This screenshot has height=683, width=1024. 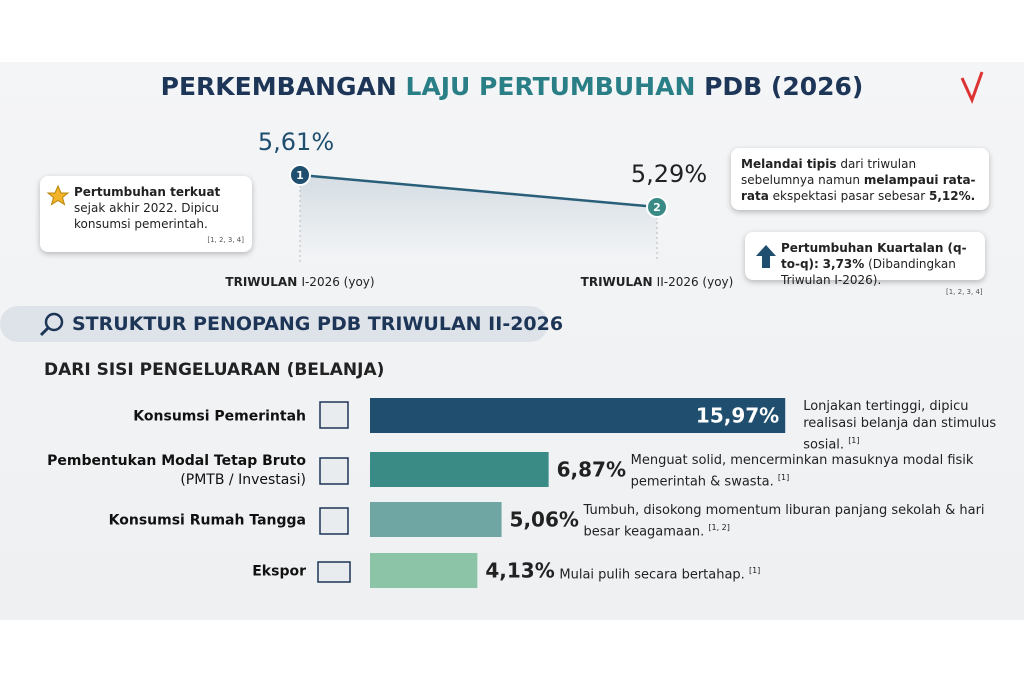 I want to click on callout-text: melampaui rata-rata, so click(x=858, y=188).